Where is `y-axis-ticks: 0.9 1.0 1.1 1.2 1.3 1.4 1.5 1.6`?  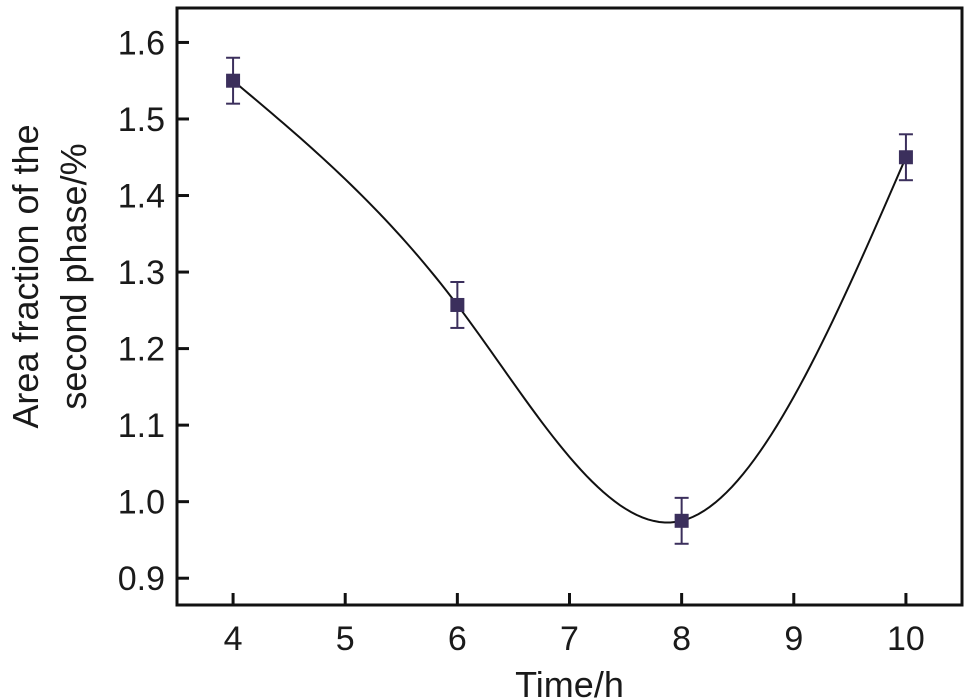
y-axis-ticks: 0.9 1.0 1.1 1.2 1.3 1.4 1.5 1.6 is located at coordinates (153, 311).